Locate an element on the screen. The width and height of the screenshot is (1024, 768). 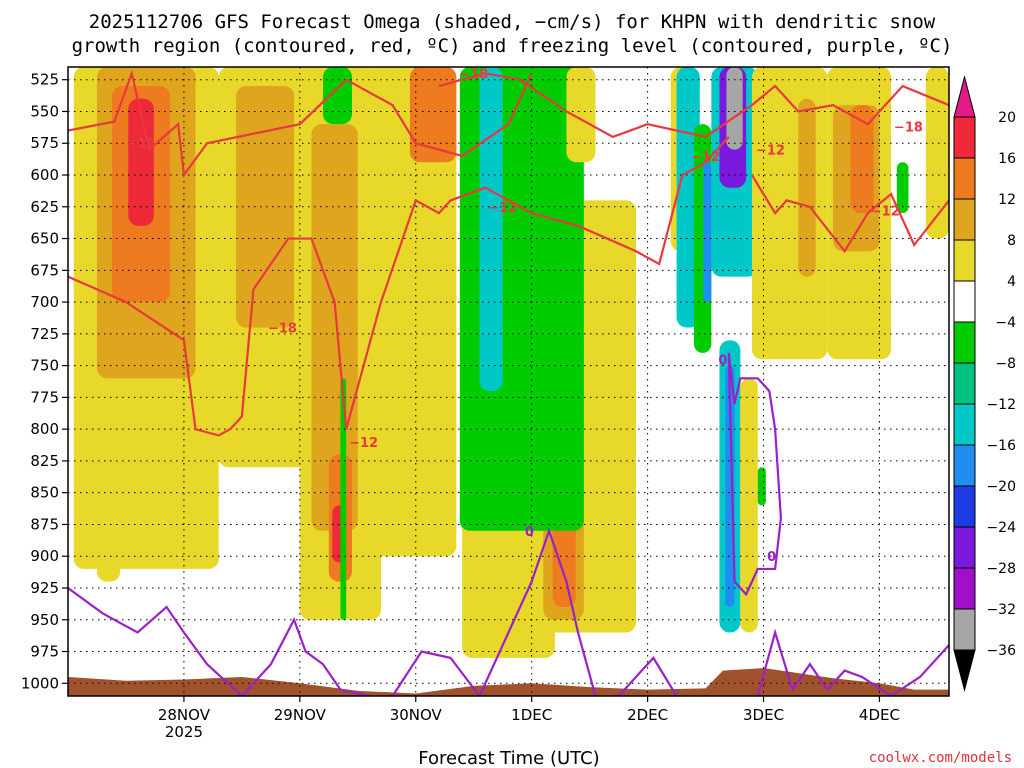
ground-surface is located at coordinates (508, 682).